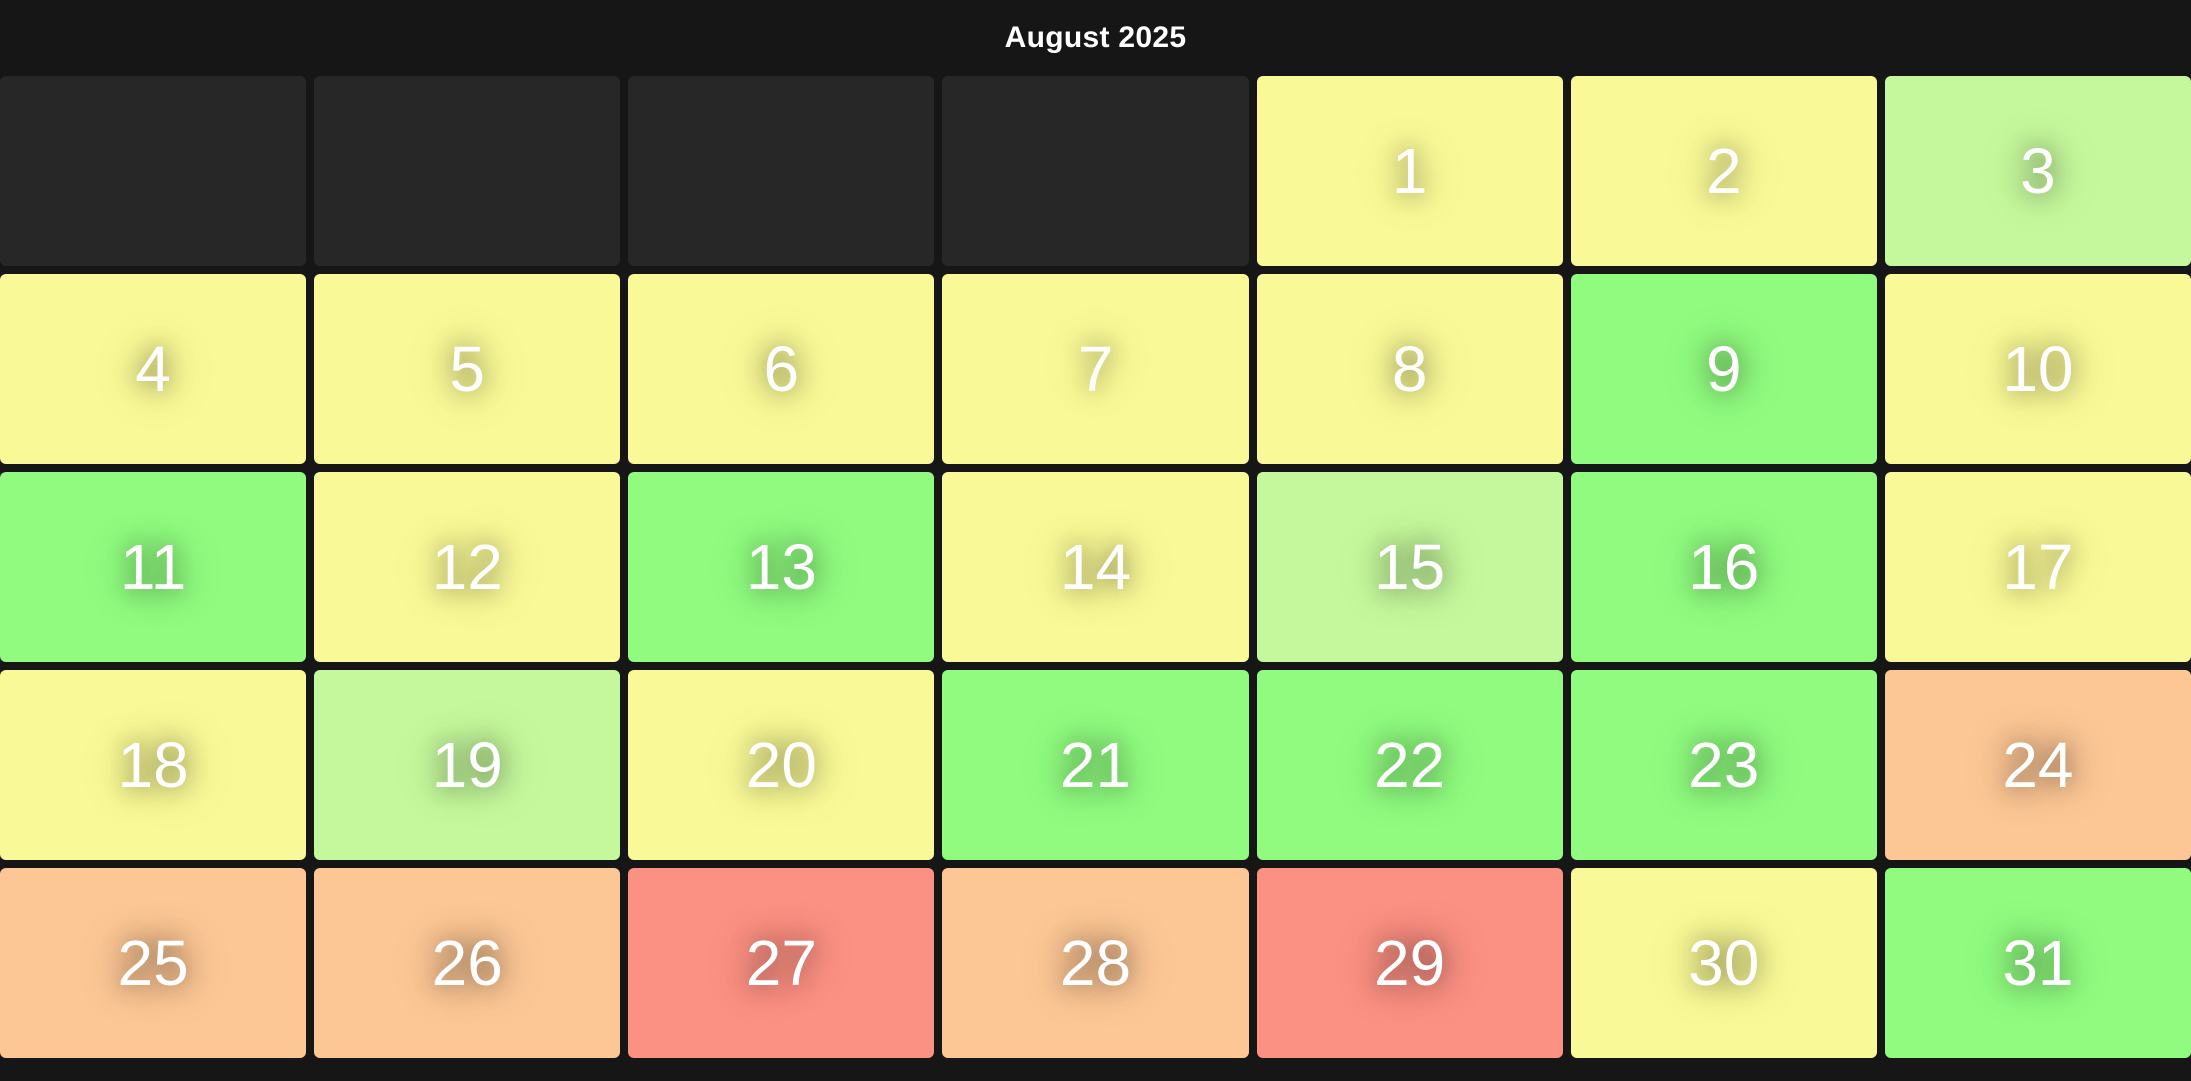 Image resolution: width=2191 pixels, height=1081 pixels. I want to click on day-cell: 1, so click(1409, 171).